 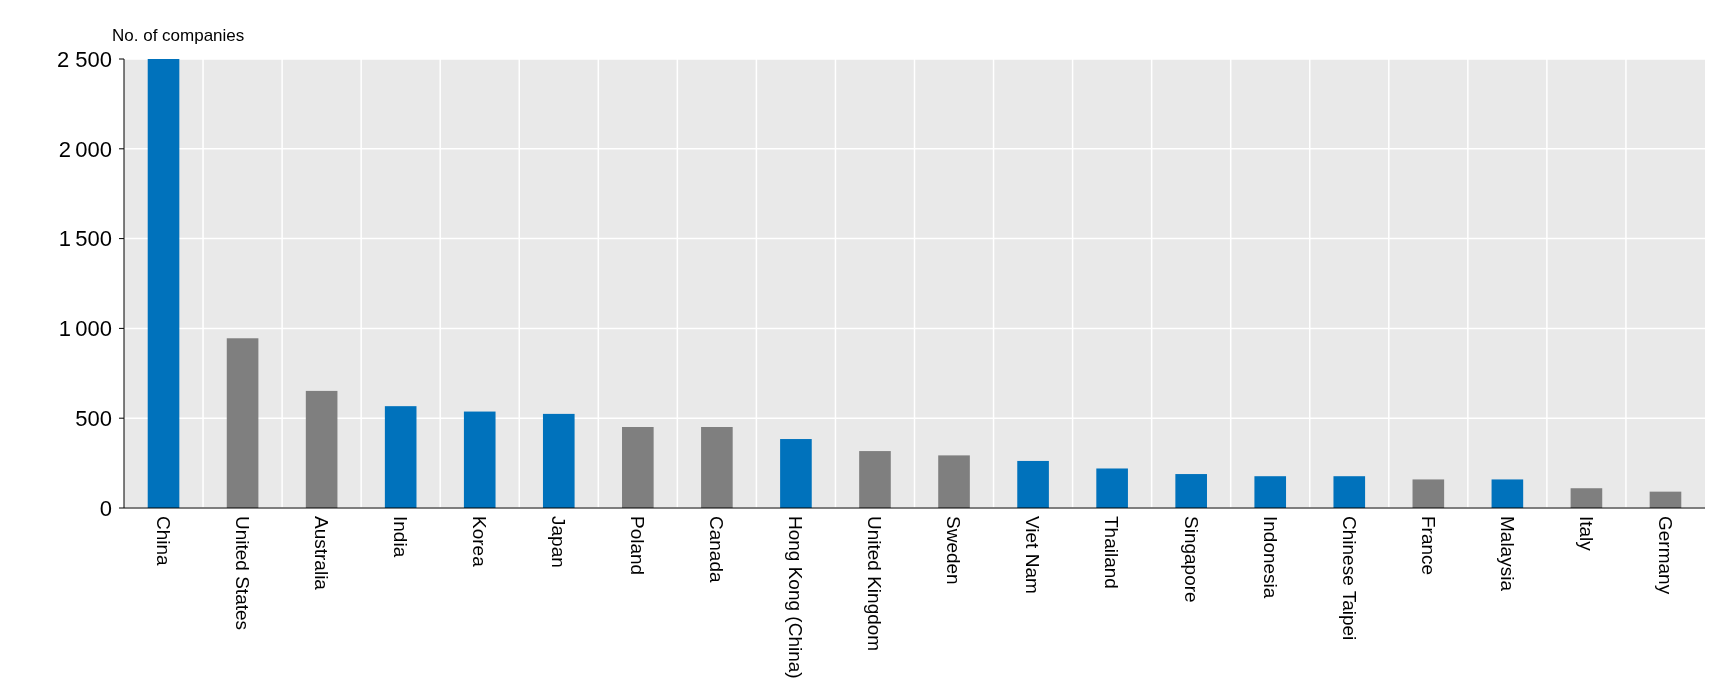 What do you see at coordinates (1349, 578) in the screenshot?
I see `x-tick-label: Chinese Taipei` at bounding box center [1349, 578].